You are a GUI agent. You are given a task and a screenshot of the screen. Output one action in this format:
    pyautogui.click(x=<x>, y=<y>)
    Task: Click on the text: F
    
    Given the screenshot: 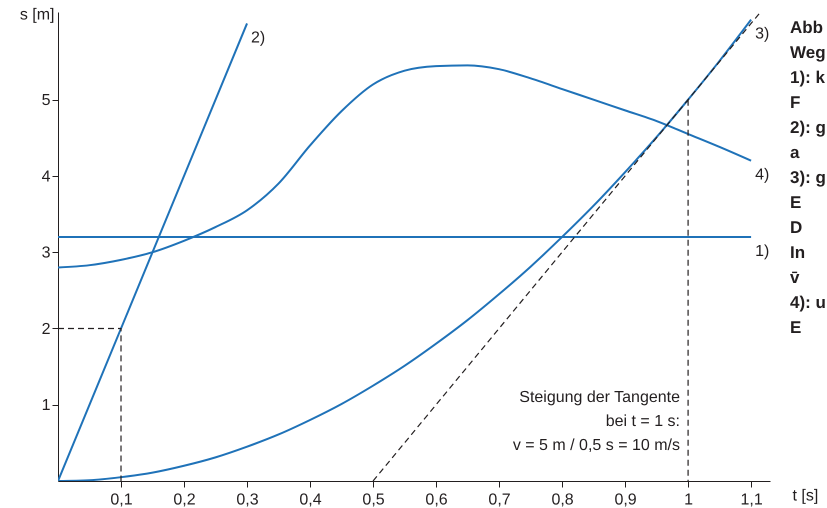 What is the action you would take?
    pyautogui.click(x=795, y=102)
    